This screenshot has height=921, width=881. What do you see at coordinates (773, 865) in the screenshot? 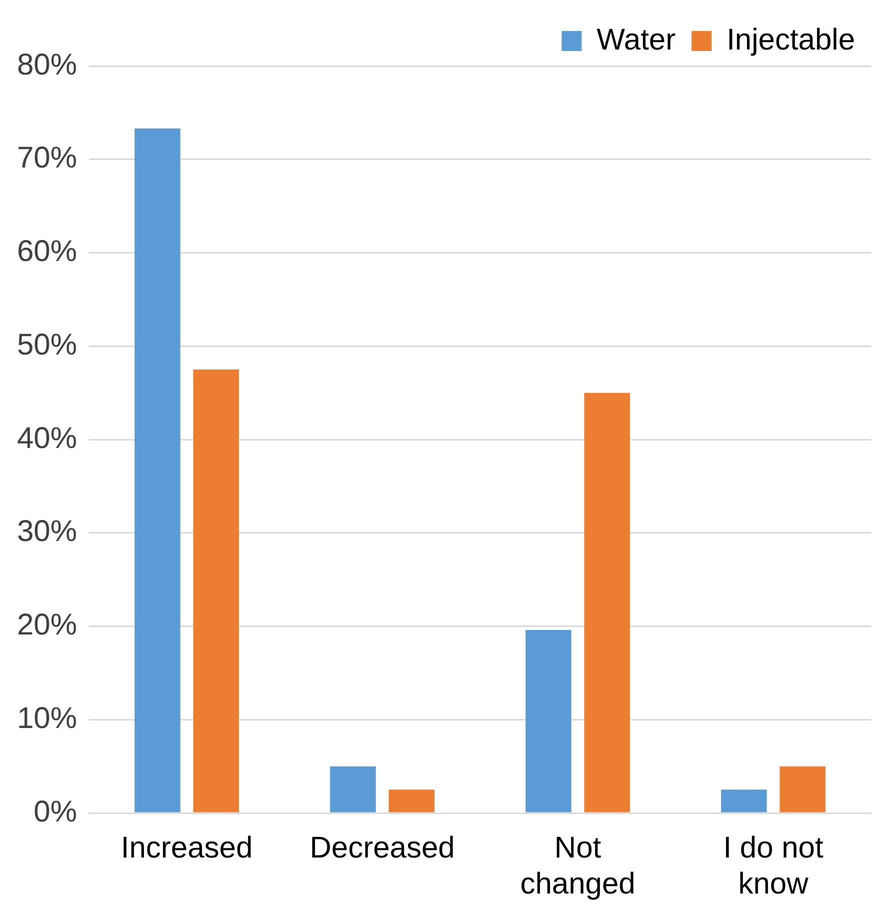
I see `x-tick-label: I do not know` at bounding box center [773, 865].